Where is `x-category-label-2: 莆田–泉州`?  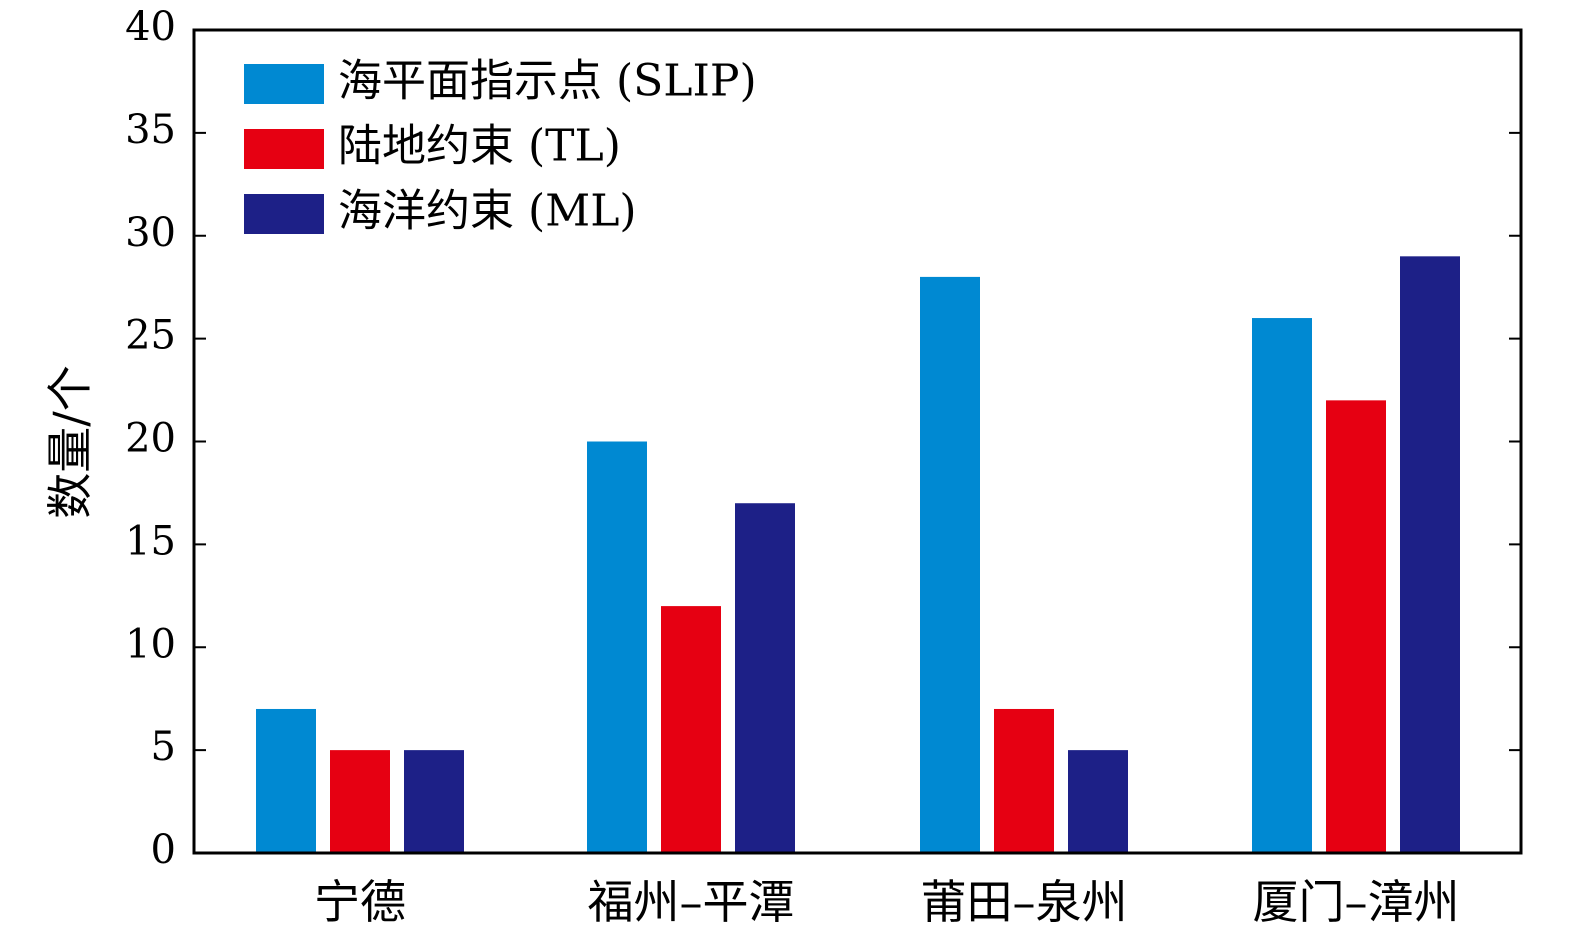 x-category-label-2: 莆田–泉州 is located at coordinates (1024, 902).